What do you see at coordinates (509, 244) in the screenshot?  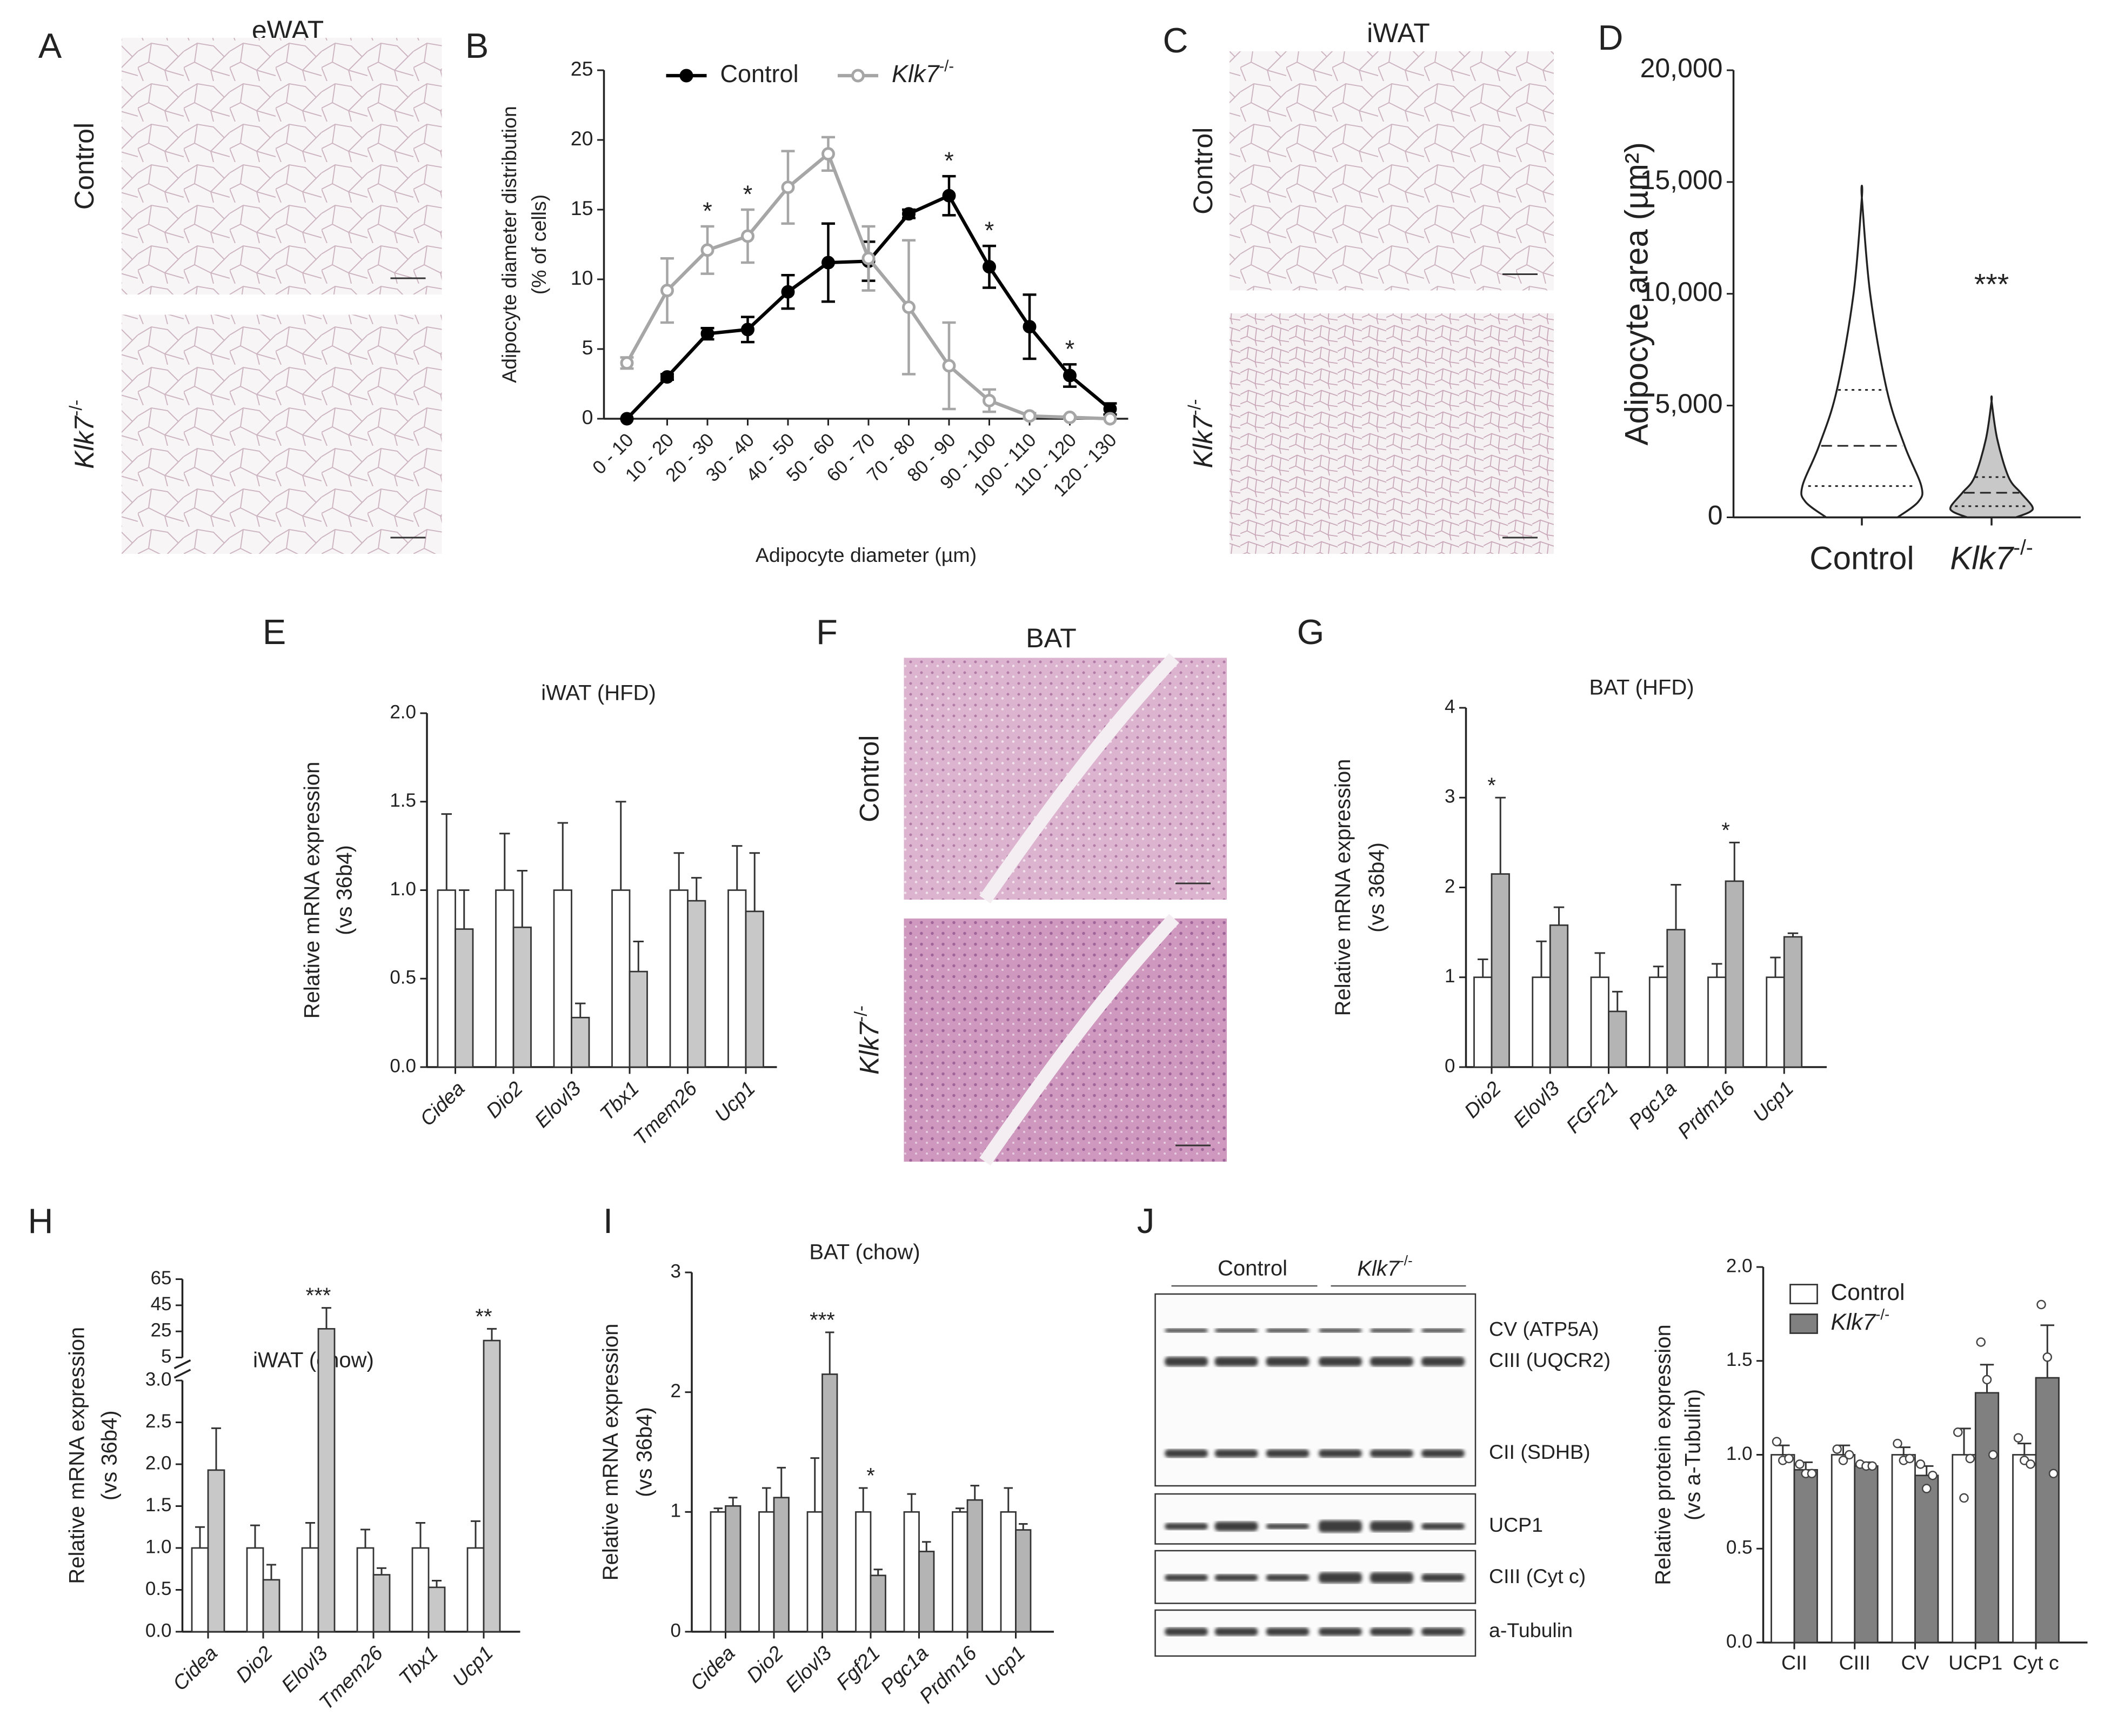 I see `y-axis-label: Adipocyte diameter distribution` at bounding box center [509, 244].